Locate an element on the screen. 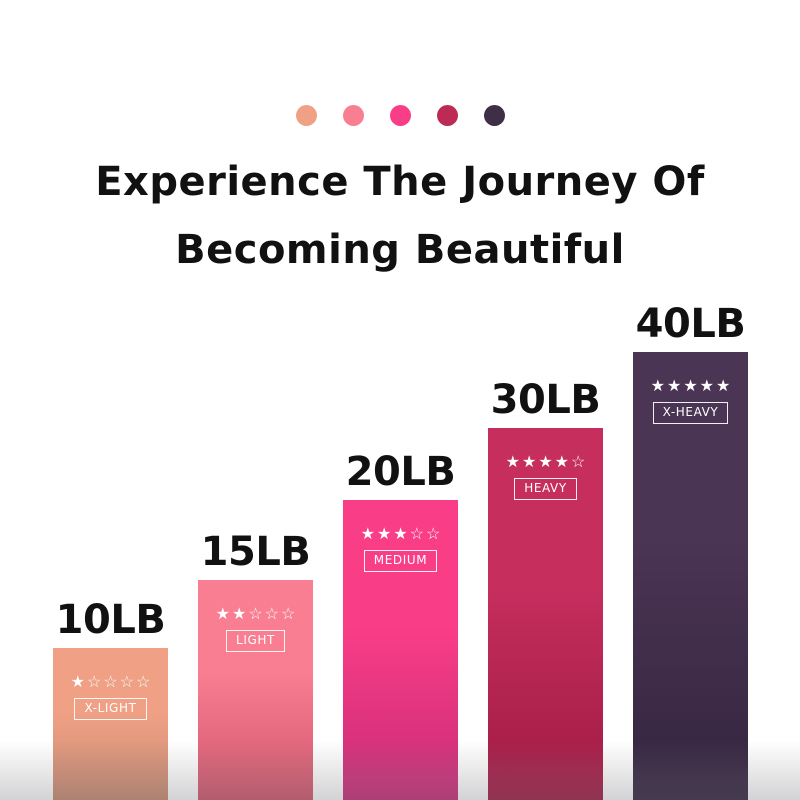  dot-x-light is located at coordinates (306, 115).